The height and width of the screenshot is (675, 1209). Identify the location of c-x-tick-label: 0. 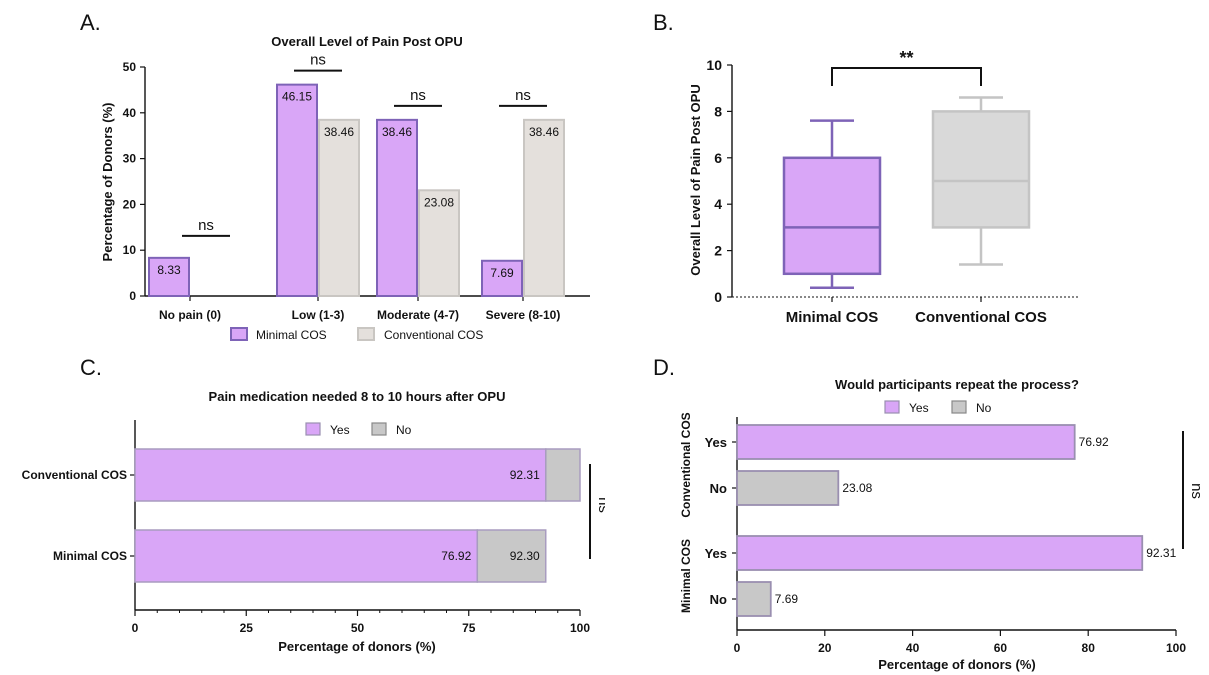
(135, 628).